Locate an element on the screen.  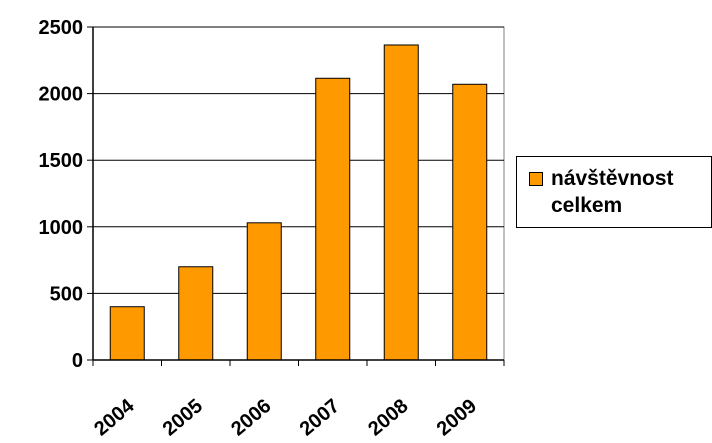
y-tick-label: 0 is located at coordinates (77, 361).